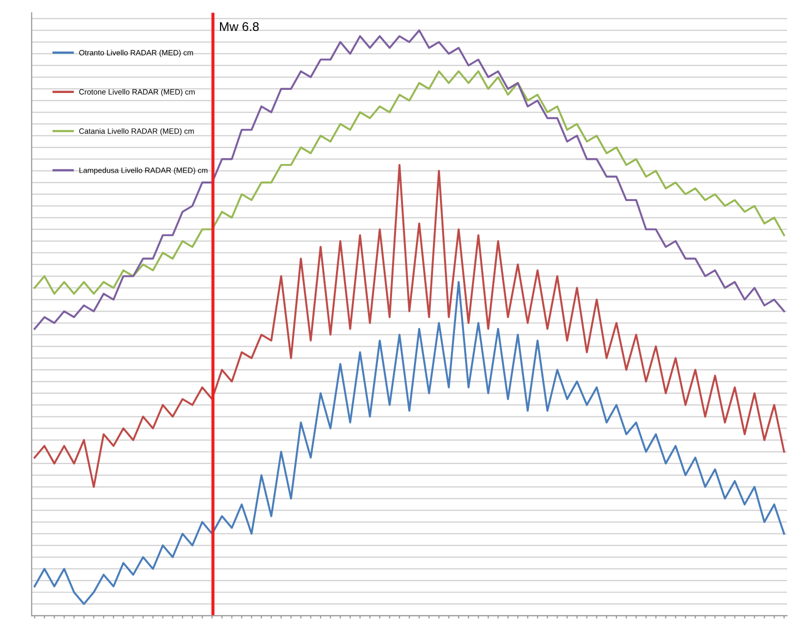 This screenshot has height=638, width=791. Describe the element at coordinates (239, 26) in the screenshot. I see `annotation: Mw 6.8` at that location.